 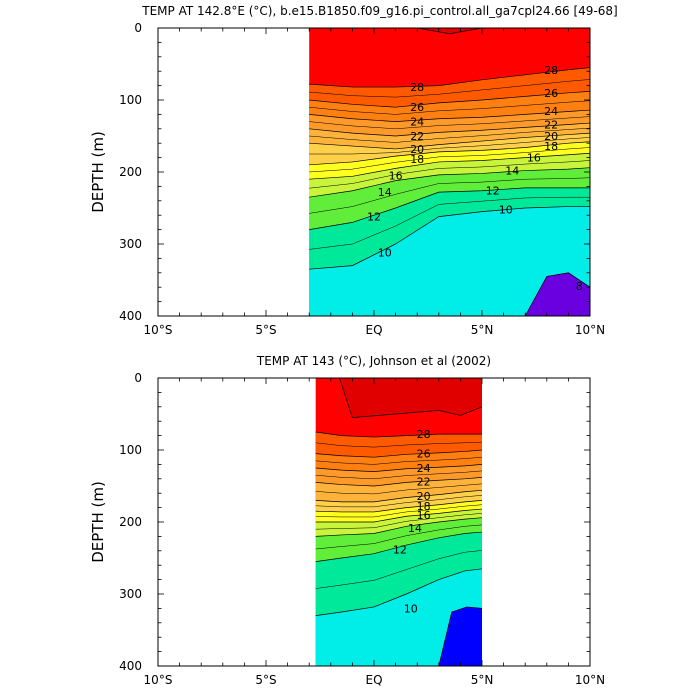 I want to click on band-cold-core, so click(x=557, y=294).